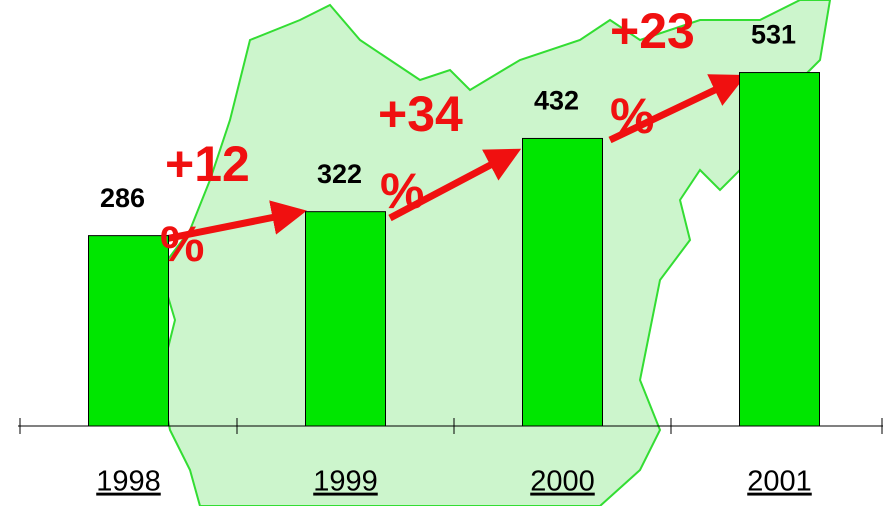  I want to click on x-tick-label: 2000, so click(562, 482).